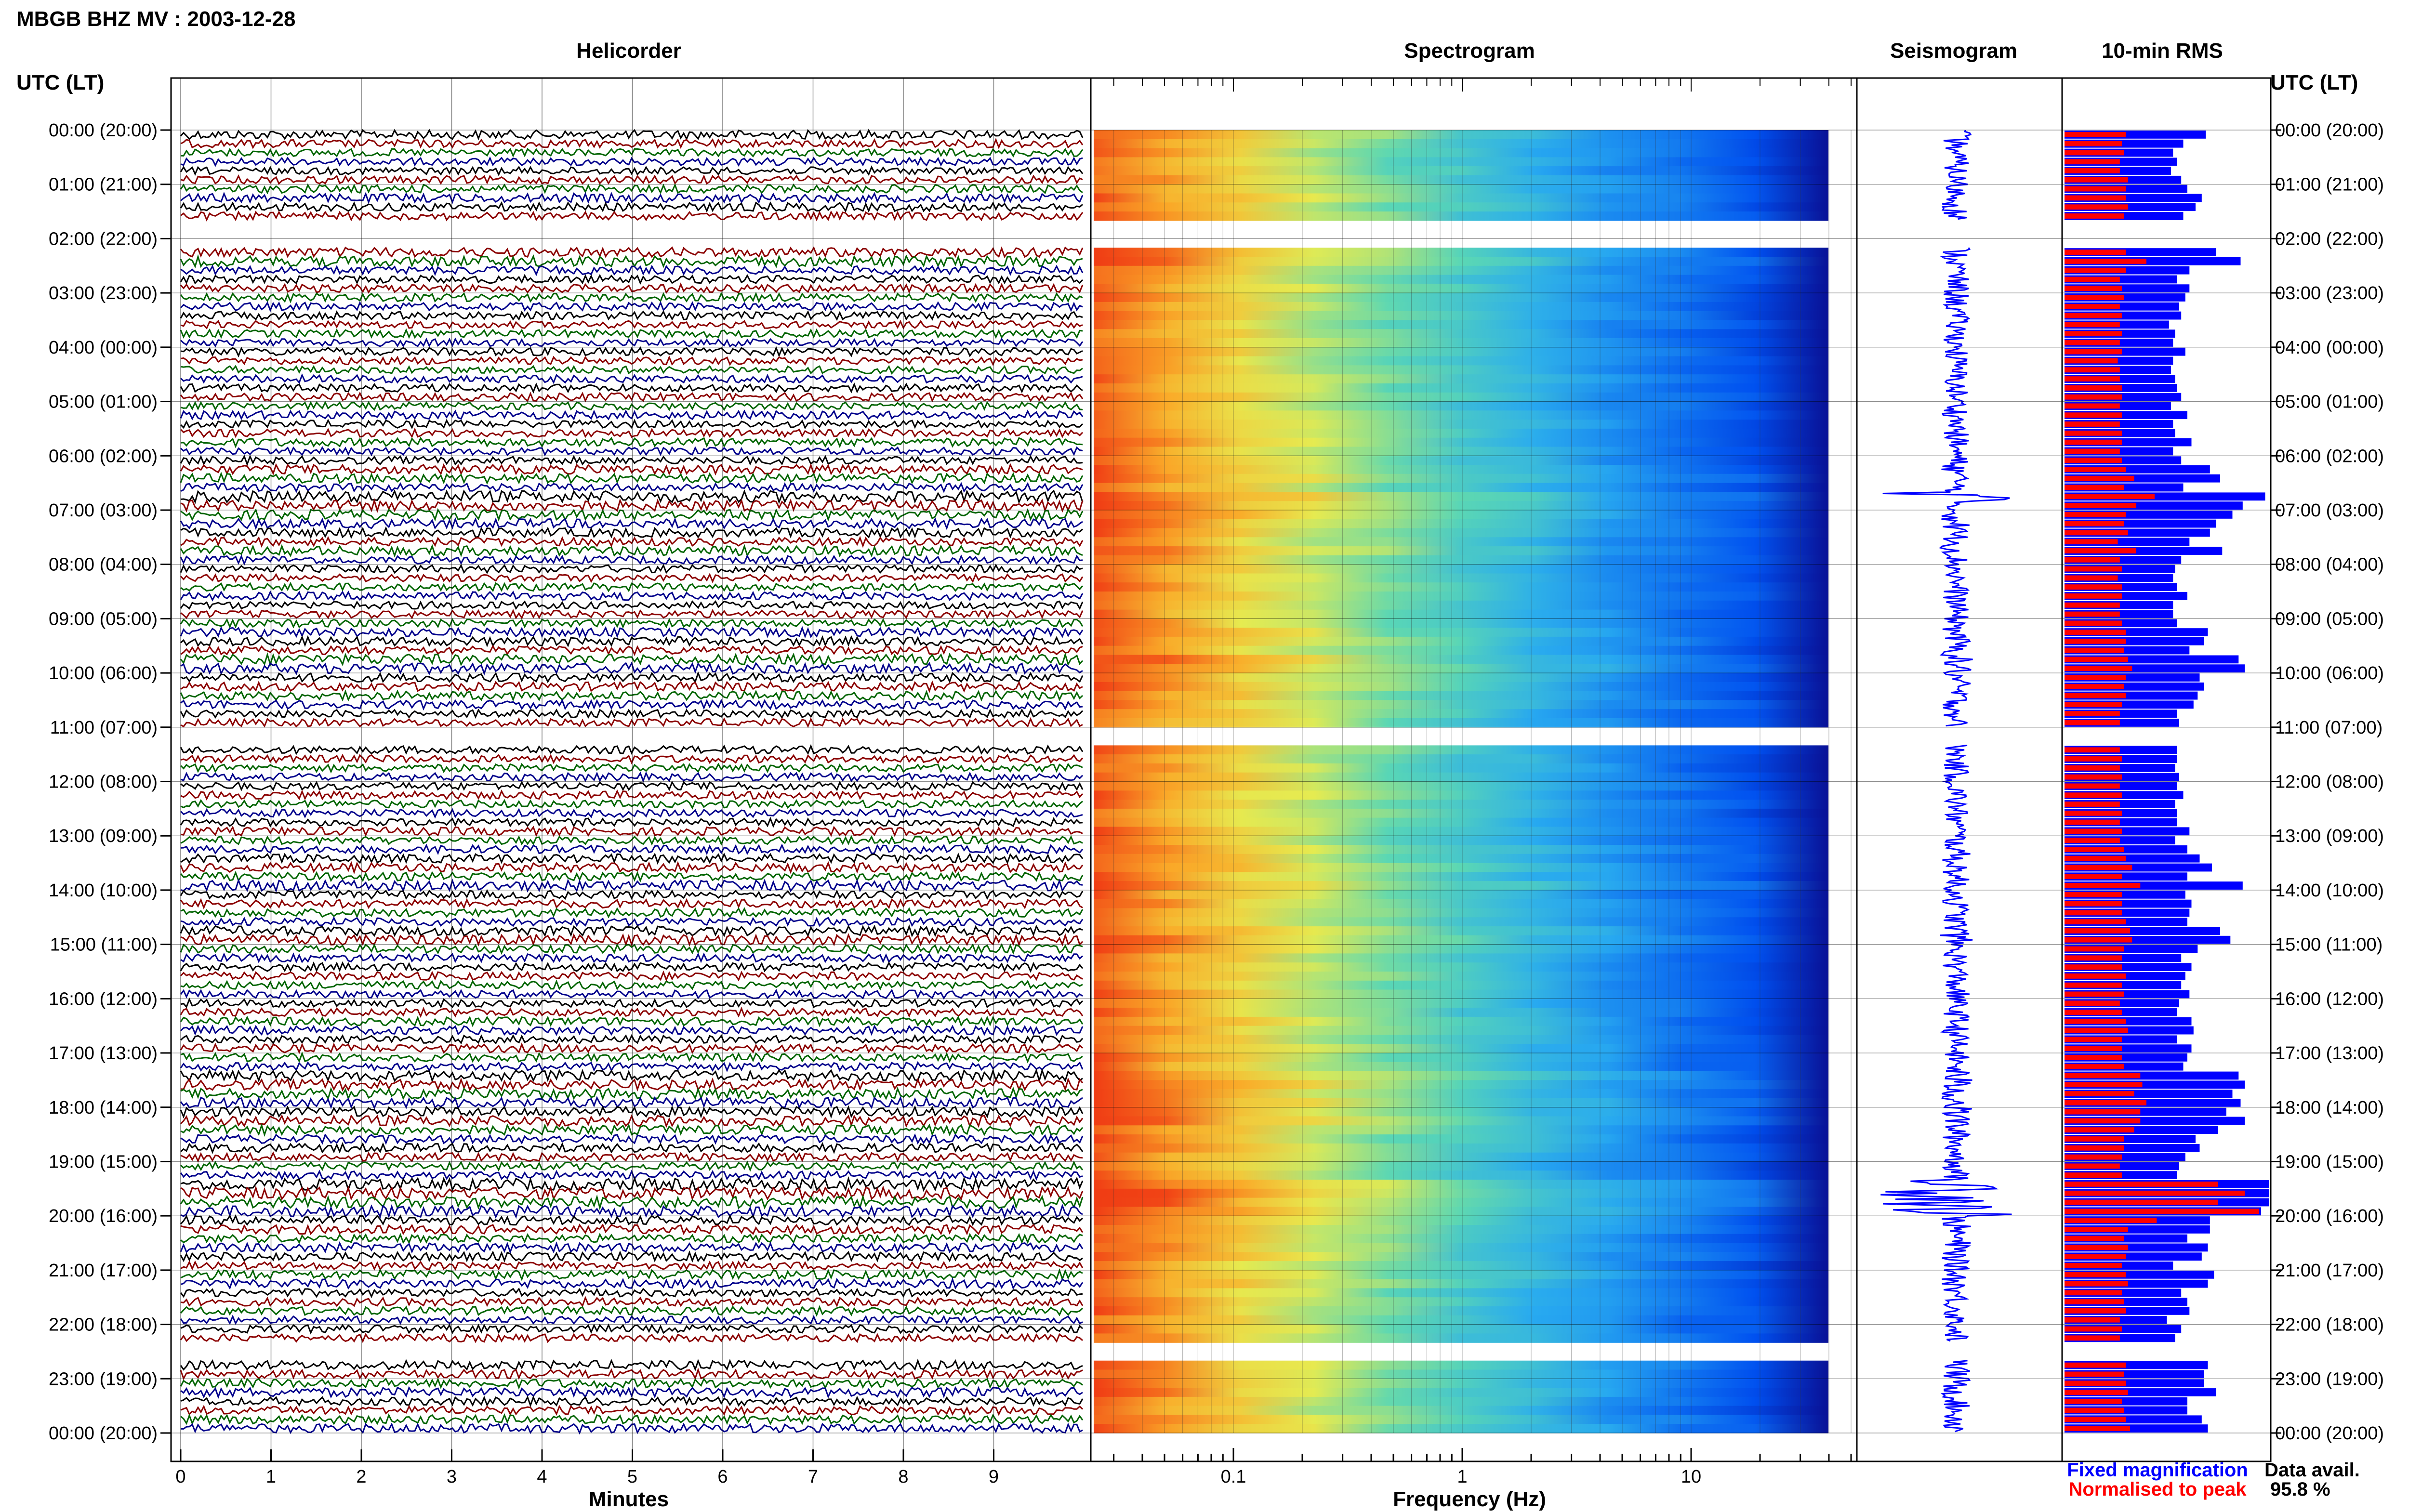  Describe the element at coordinates (2329, 782) in the screenshot. I see `time-label-right: 12:00 (08:00)` at that location.